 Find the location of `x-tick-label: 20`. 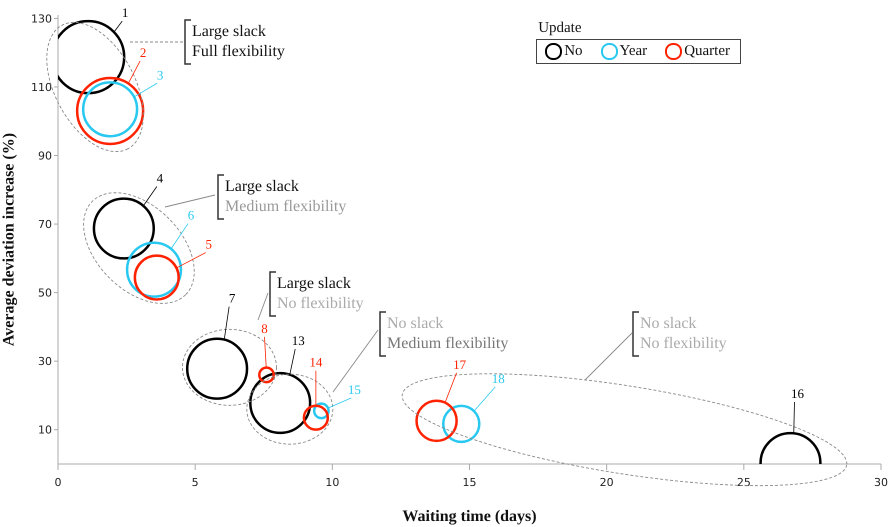

x-tick-label: 20 is located at coordinates (607, 482).